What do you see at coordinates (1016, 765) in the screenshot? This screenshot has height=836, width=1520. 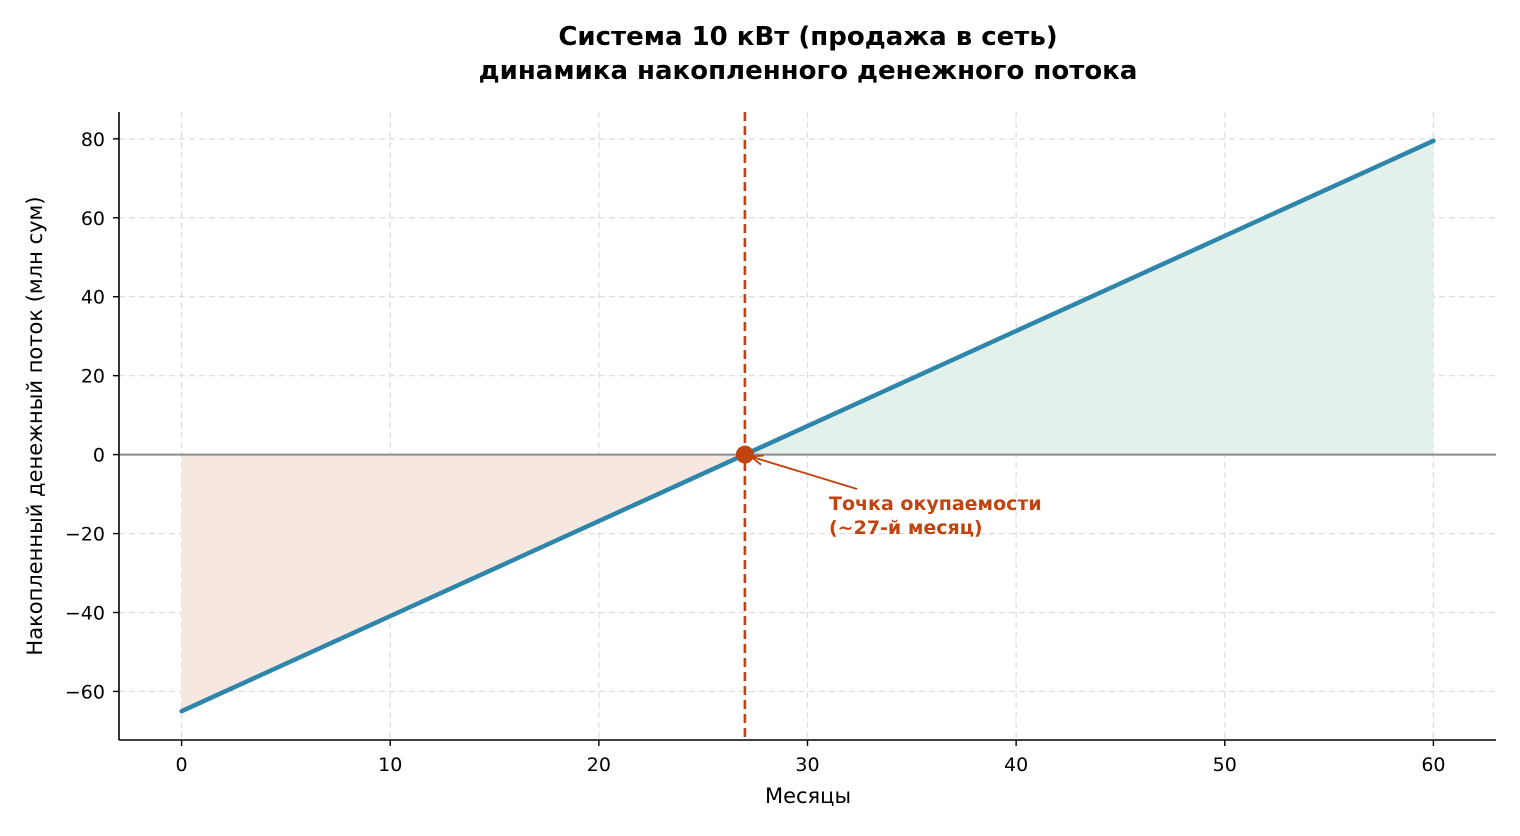 I see `x-tick-label: 40` at bounding box center [1016, 765].